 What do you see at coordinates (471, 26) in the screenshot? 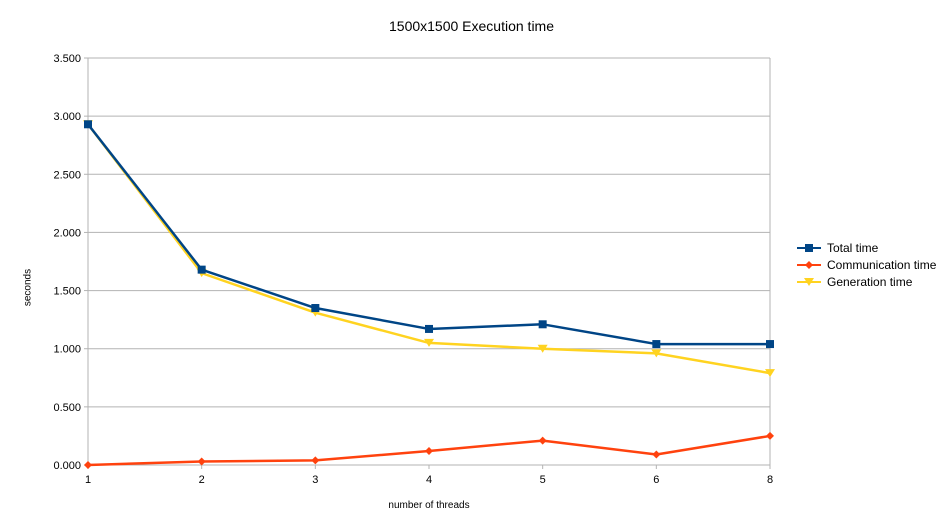
I see `chart-title: 1500x1500 Execution time` at bounding box center [471, 26].